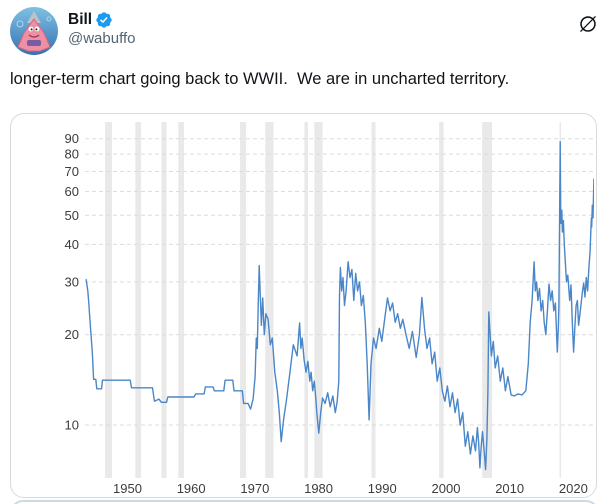 The width and height of the screenshot is (607, 504). Describe the element at coordinates (191, 488) in the screenshot. I see `x-axis-label: 1960` at that location.